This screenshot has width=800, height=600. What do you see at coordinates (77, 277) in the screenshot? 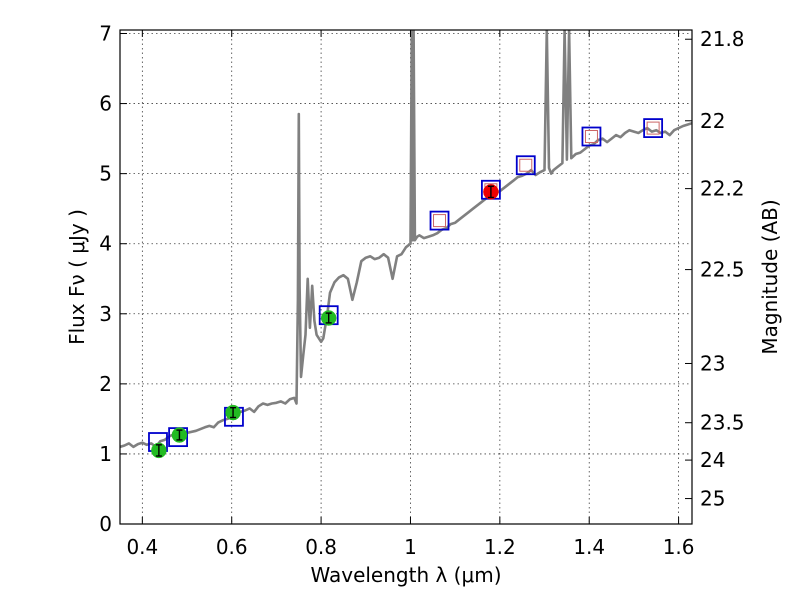
I see `y-axis-label: Flux Fν ( μJy )` at bounding box center [77, 277].